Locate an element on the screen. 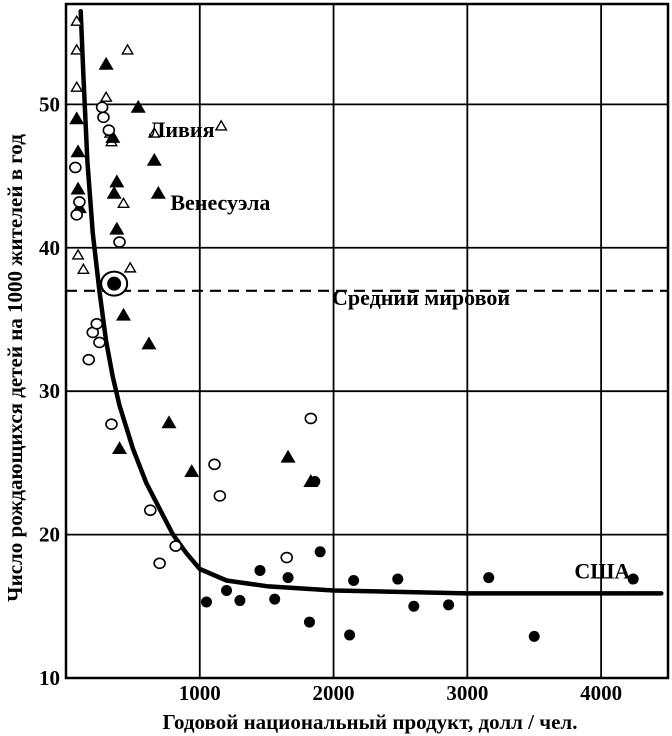 Image resolution: width=672 pixels, height=736 pixels. x-tick-label: 1000 is located at coordinates (200, 693).